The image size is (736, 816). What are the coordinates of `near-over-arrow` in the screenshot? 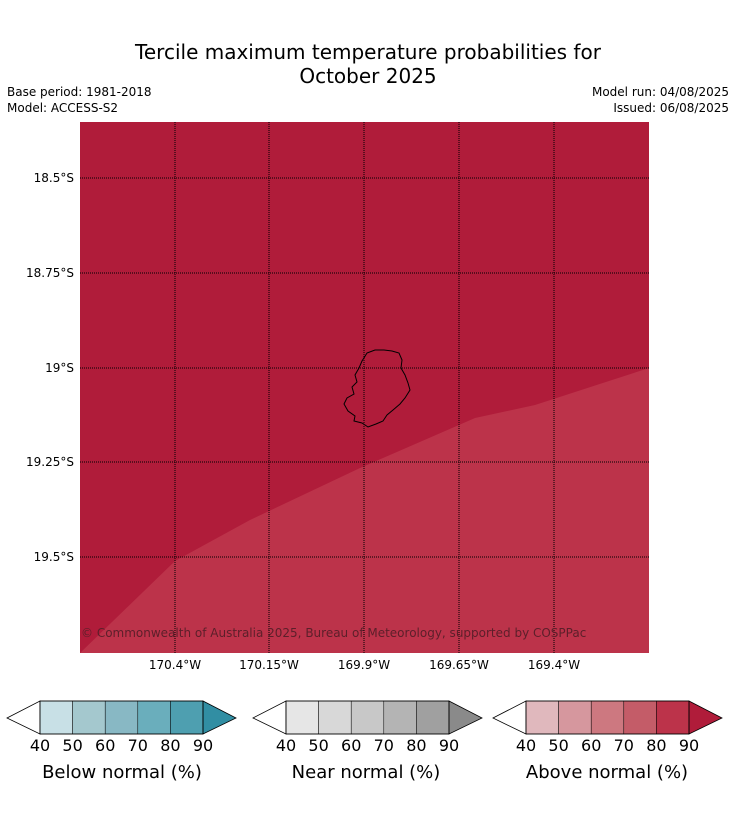 It's located at (465, 717).